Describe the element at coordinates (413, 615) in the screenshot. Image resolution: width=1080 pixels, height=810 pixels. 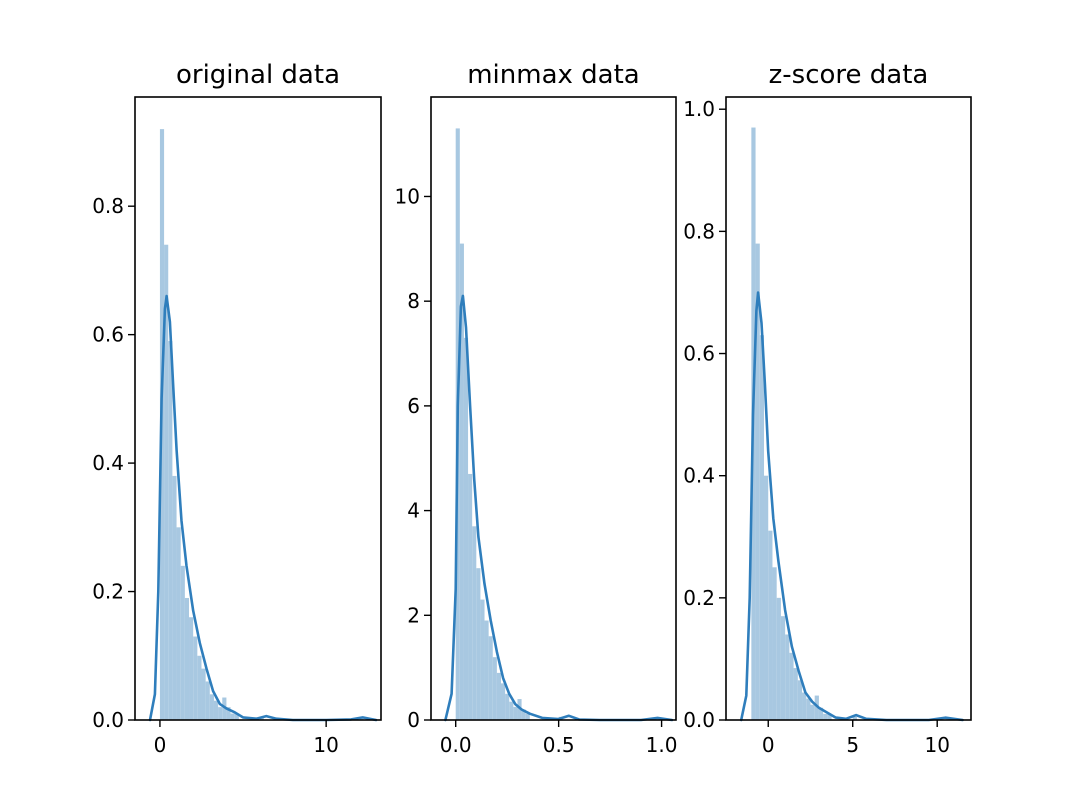
I see `y-tick-label: 2` at that location.